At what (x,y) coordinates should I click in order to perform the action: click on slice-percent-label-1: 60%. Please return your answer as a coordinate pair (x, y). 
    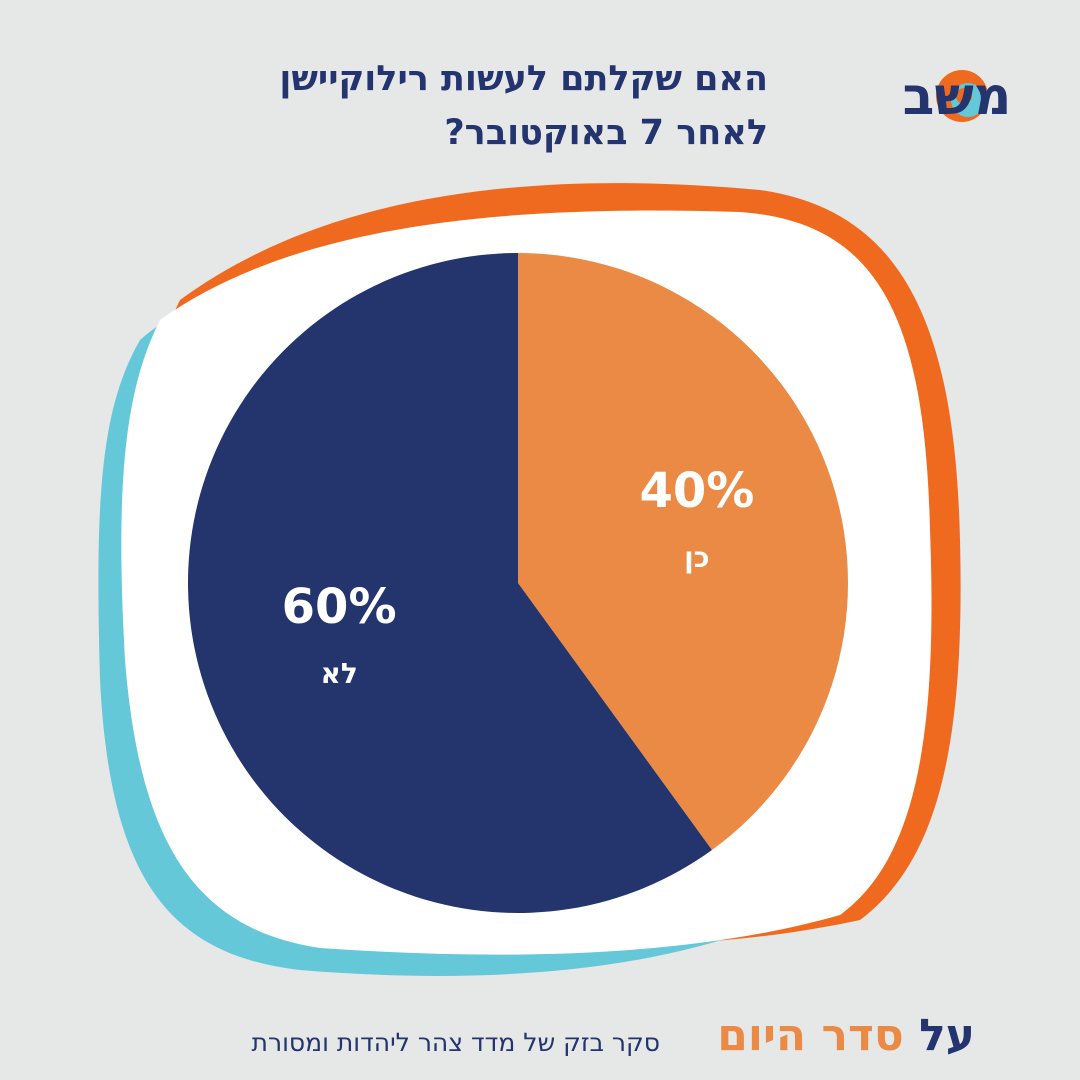
    Looking at the image, I should click on (339, 607).